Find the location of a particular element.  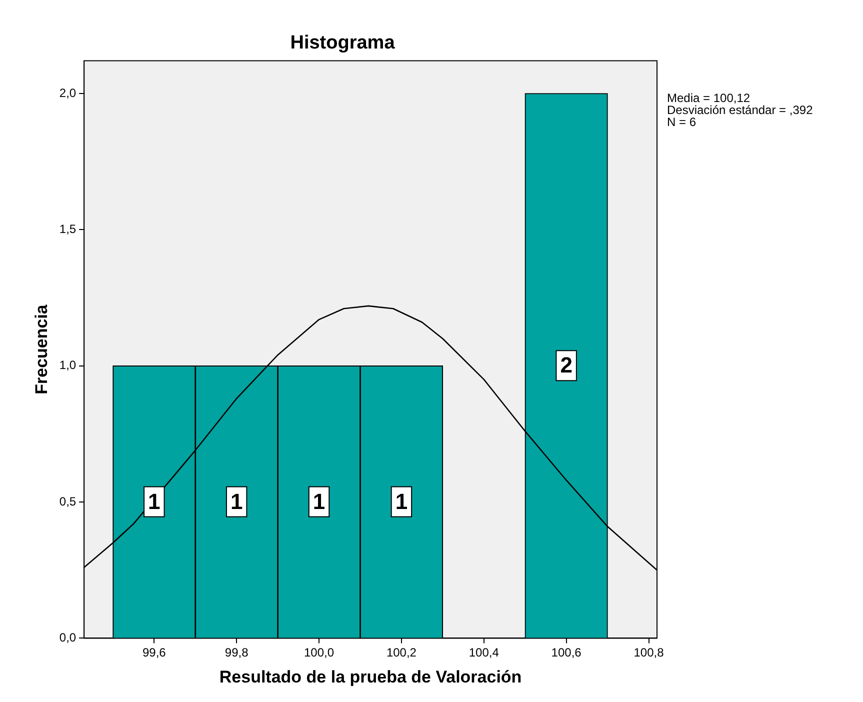

y-tick-label: 0,5 is located at coordinates (67, 501).